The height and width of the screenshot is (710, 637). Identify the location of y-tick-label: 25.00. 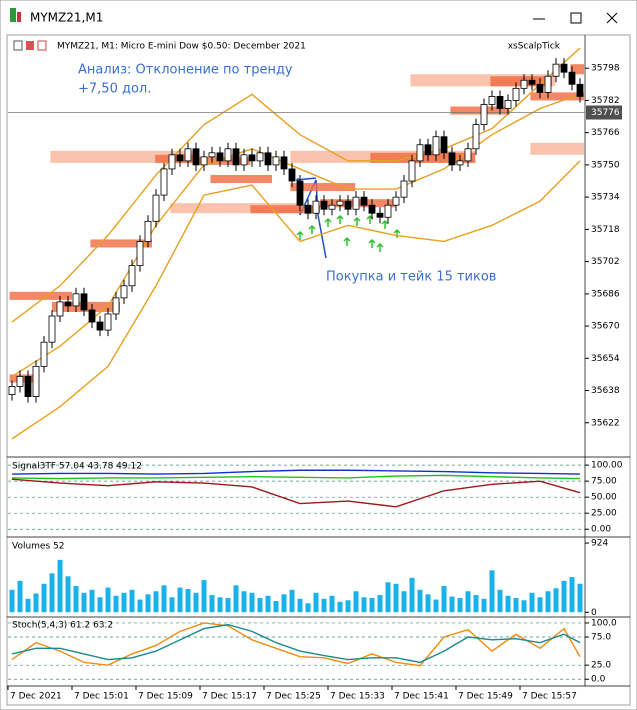
(604, 514).